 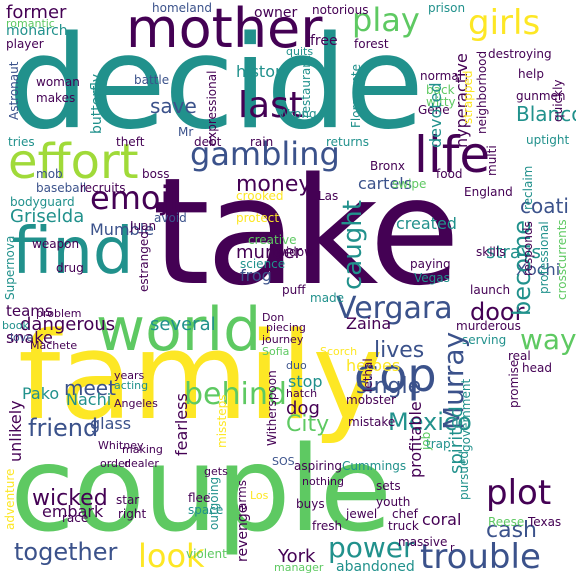 What do you see at coordinates (56, 244) in the screenshot?
I see `word-weapon: weapon` at bounding box center [56, 244].